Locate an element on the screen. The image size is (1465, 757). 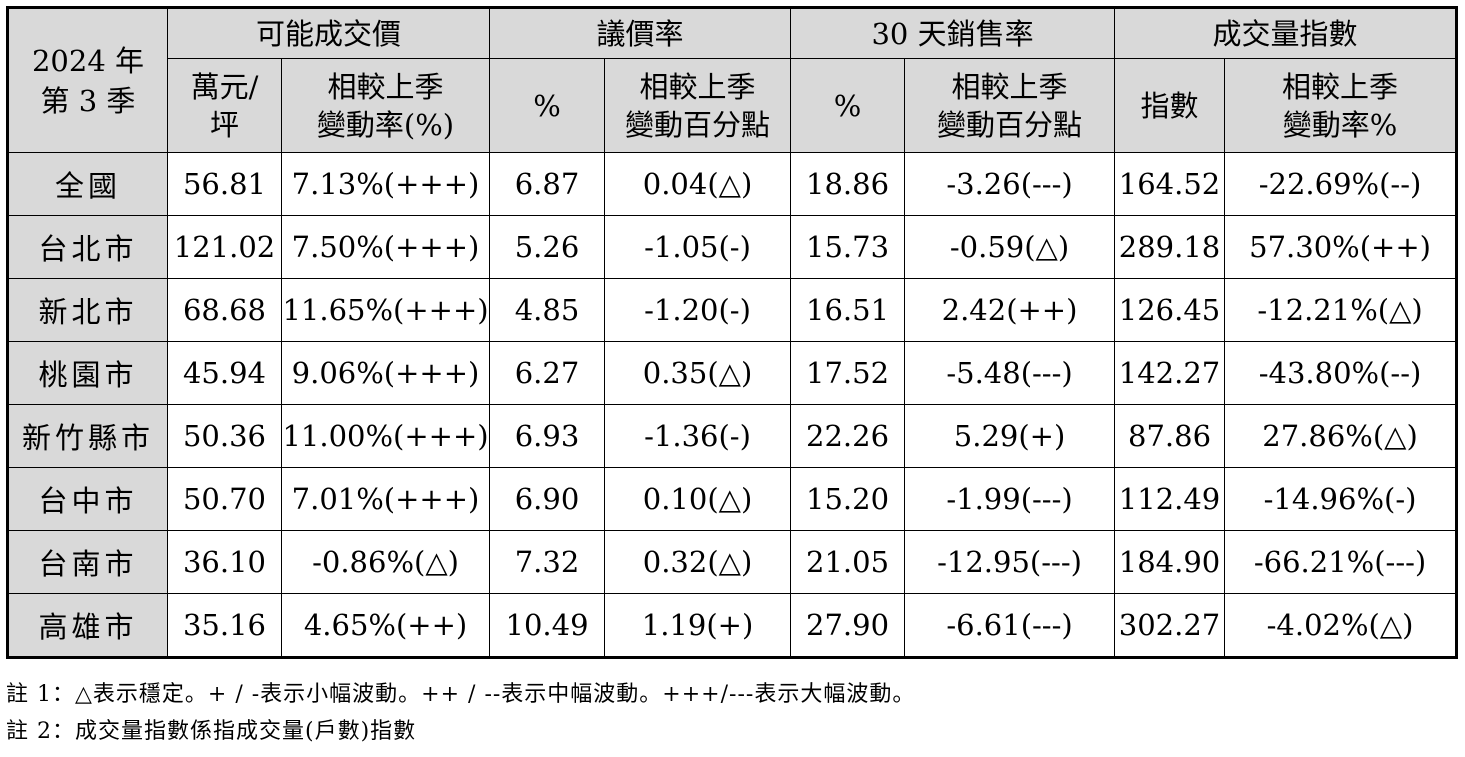
sub-header-price-unit: 萬元/ 坪 is located at coordinates (224, 105).